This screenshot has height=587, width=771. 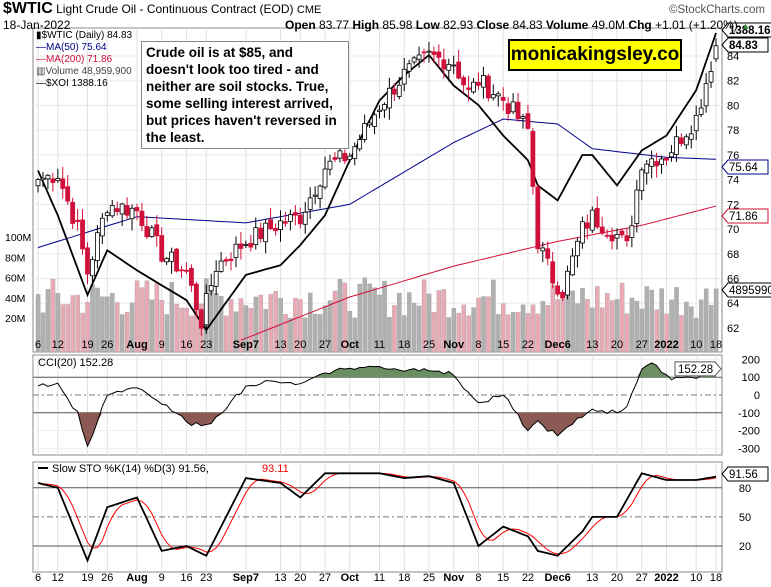 I want to click on x-axis-label: 26, so click(x=107, y=578).